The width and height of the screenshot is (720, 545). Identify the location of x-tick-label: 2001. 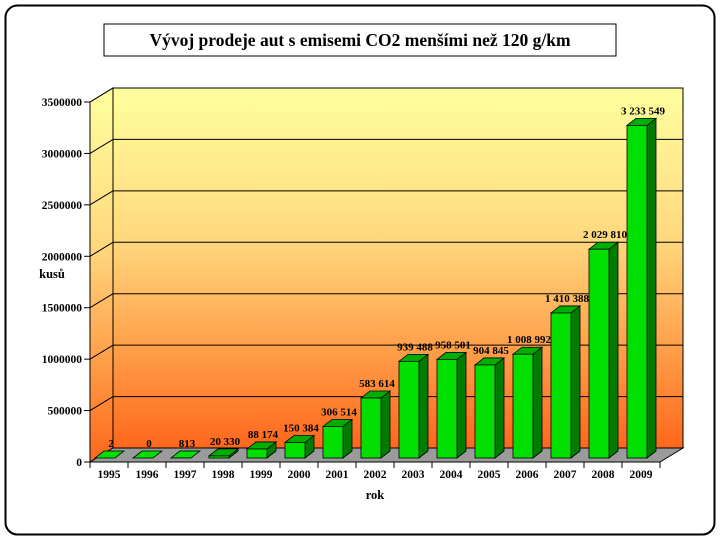
(337, 475).